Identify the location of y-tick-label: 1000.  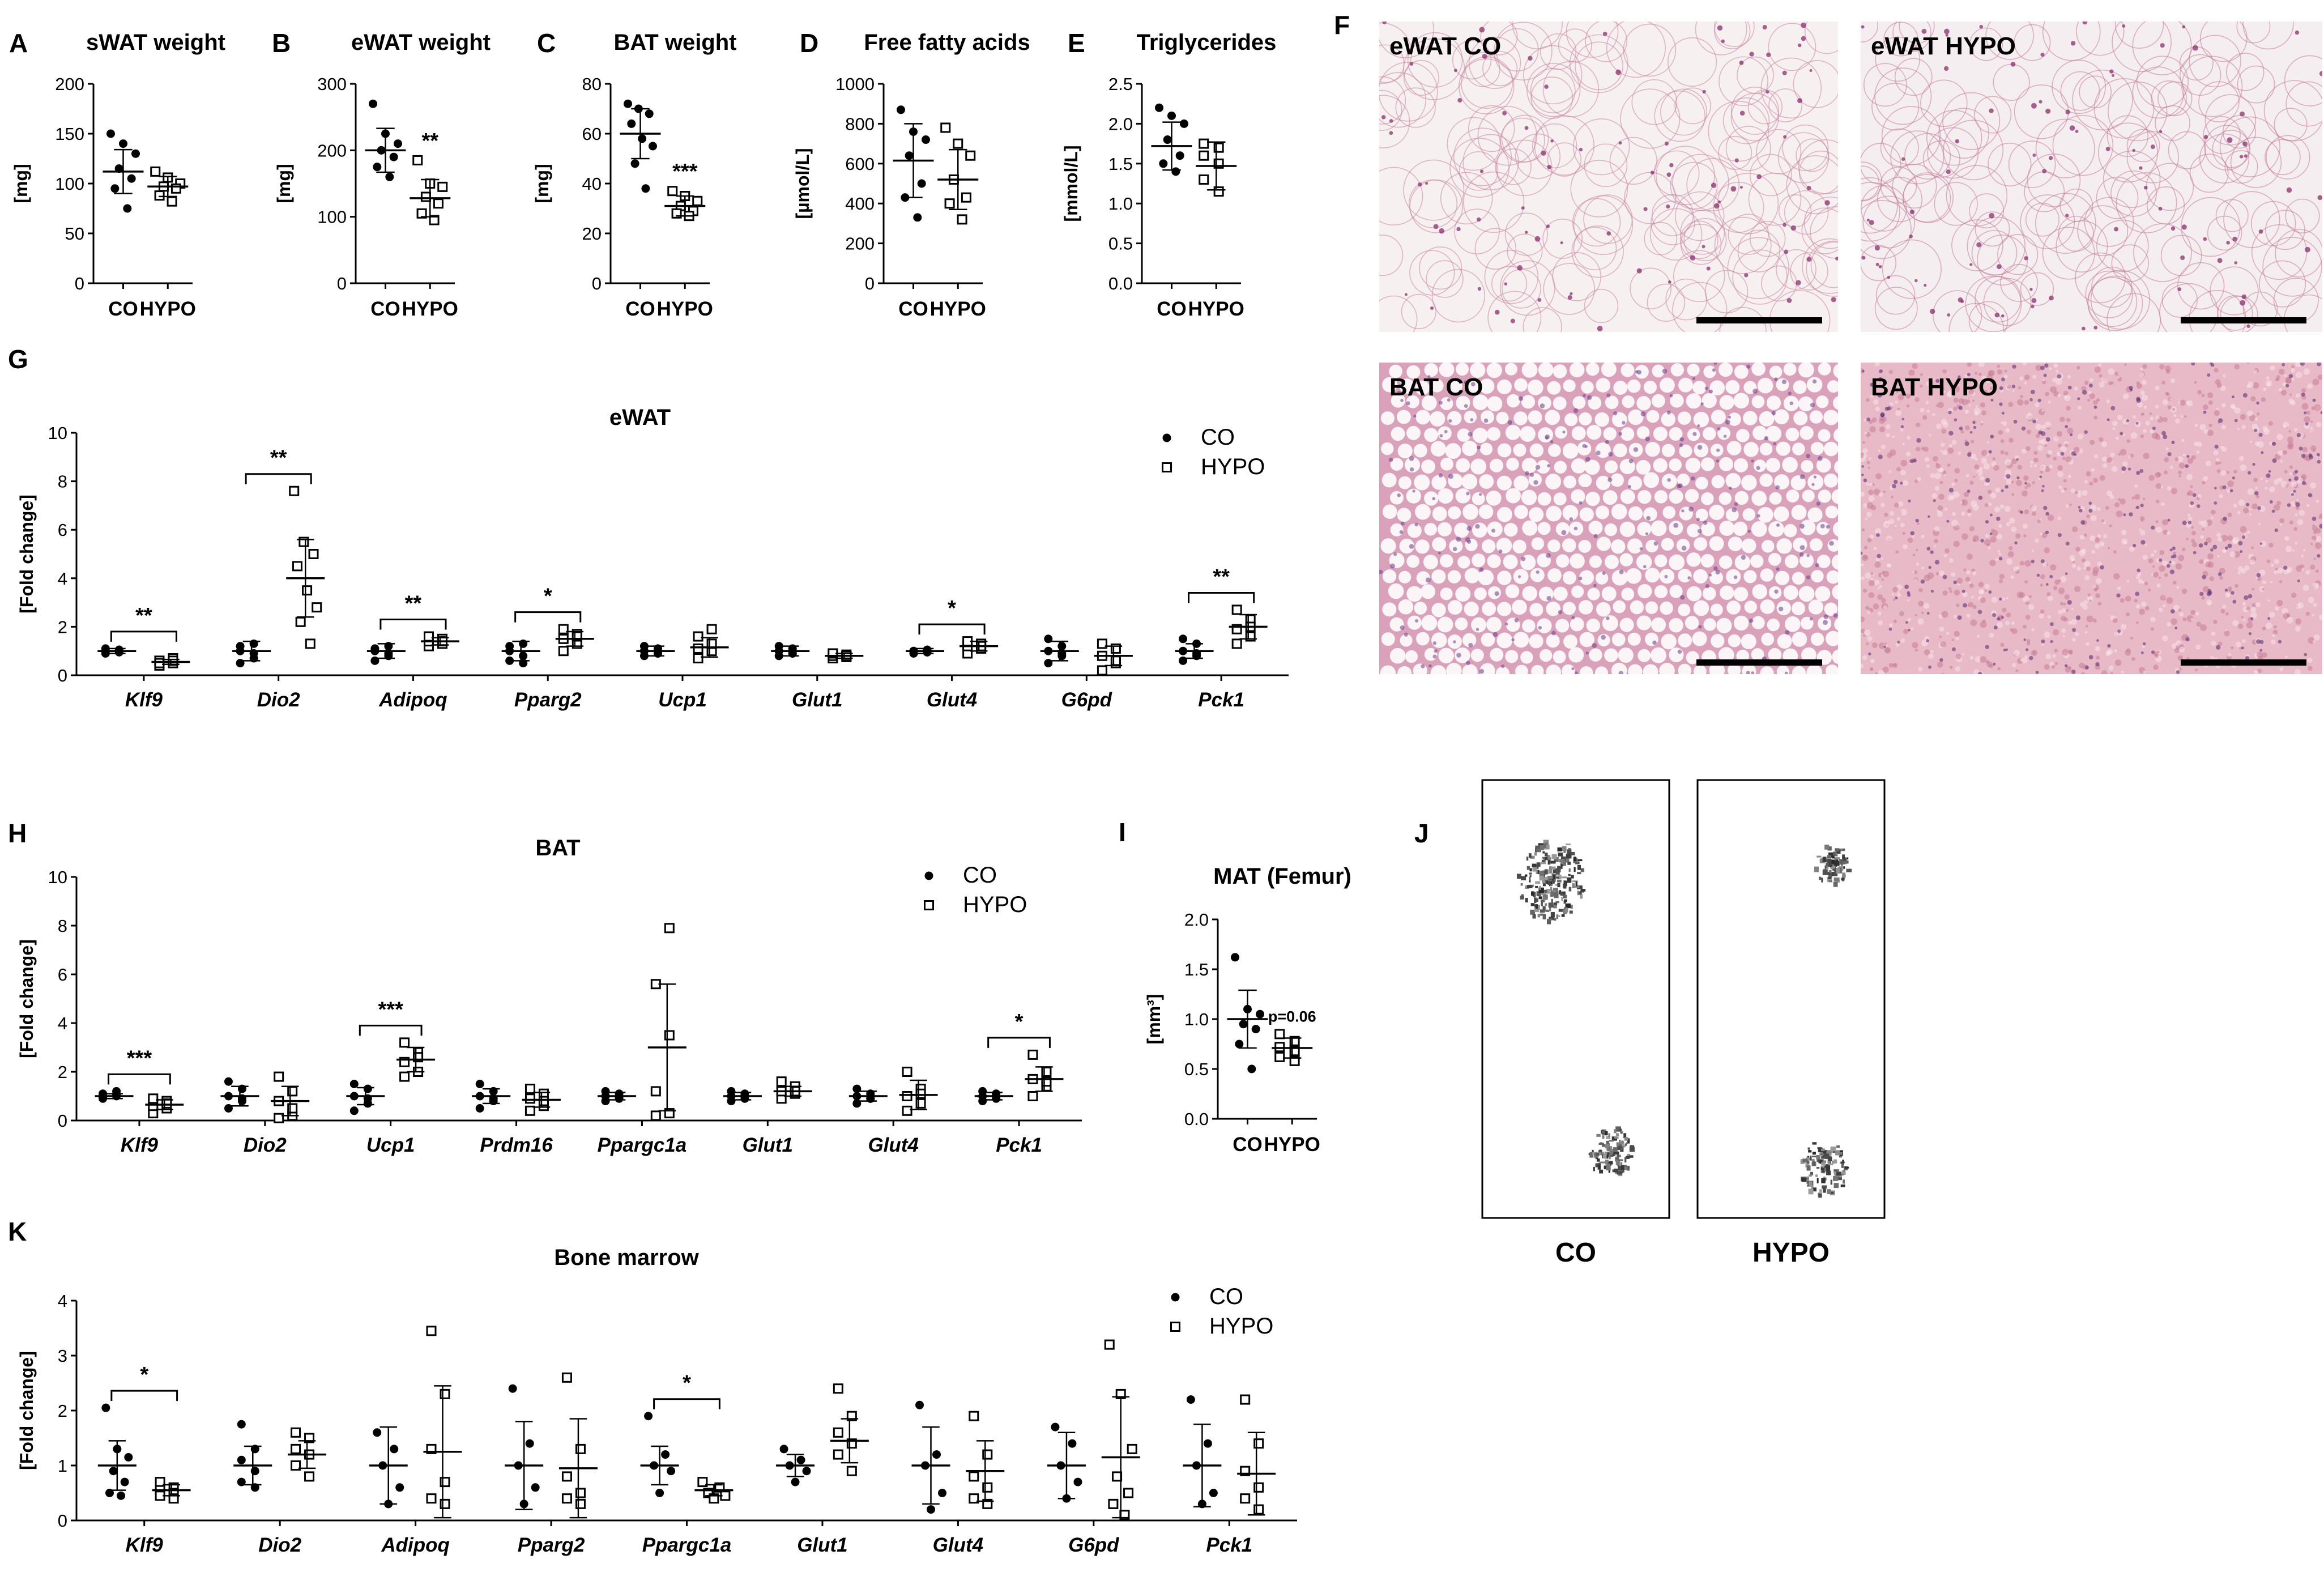
(855, 84).